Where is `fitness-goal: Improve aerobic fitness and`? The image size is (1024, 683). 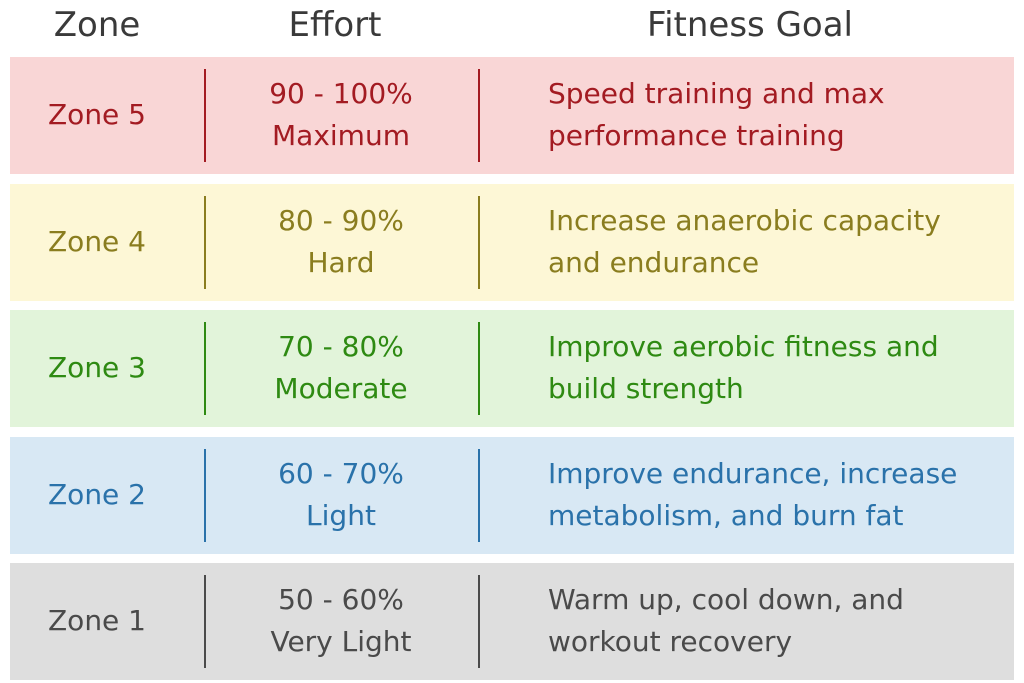
fitness-goal: Improve aerobic fitness and is located at coordinates (743, 346).